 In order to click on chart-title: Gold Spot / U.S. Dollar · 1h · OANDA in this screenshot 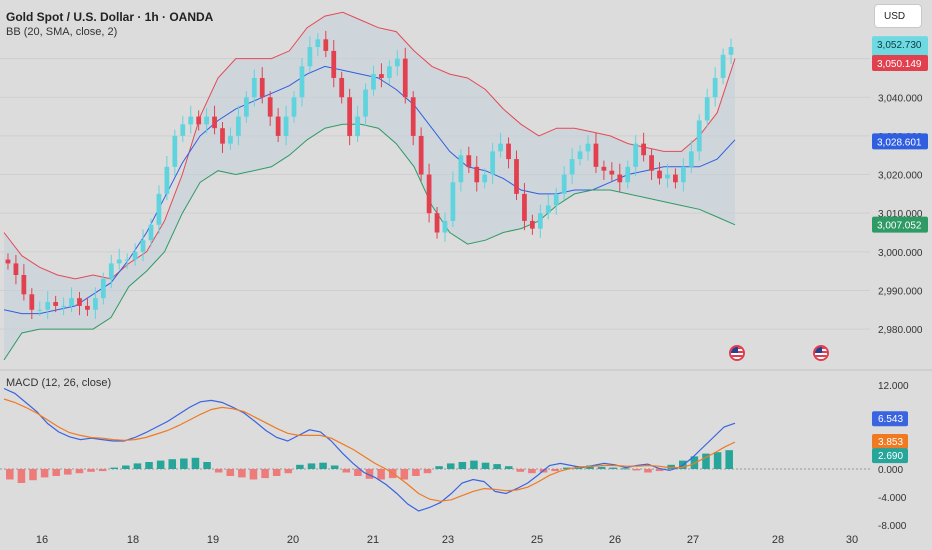, I will do `click(110, 17)`.